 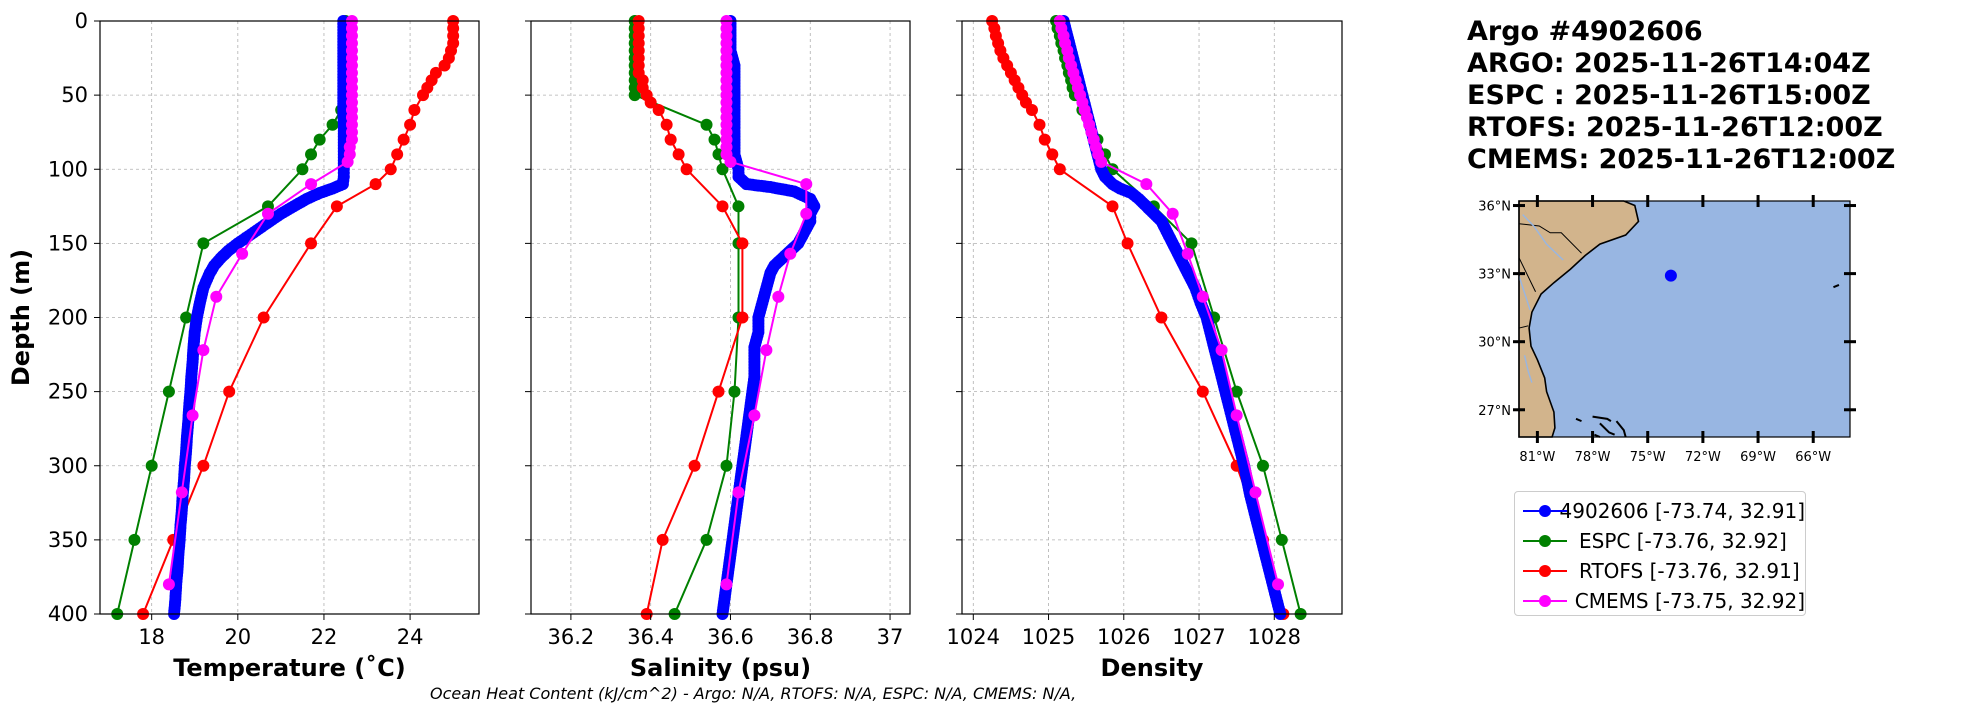 I want to click on float-location-marker, so click(x=1670, y=275).